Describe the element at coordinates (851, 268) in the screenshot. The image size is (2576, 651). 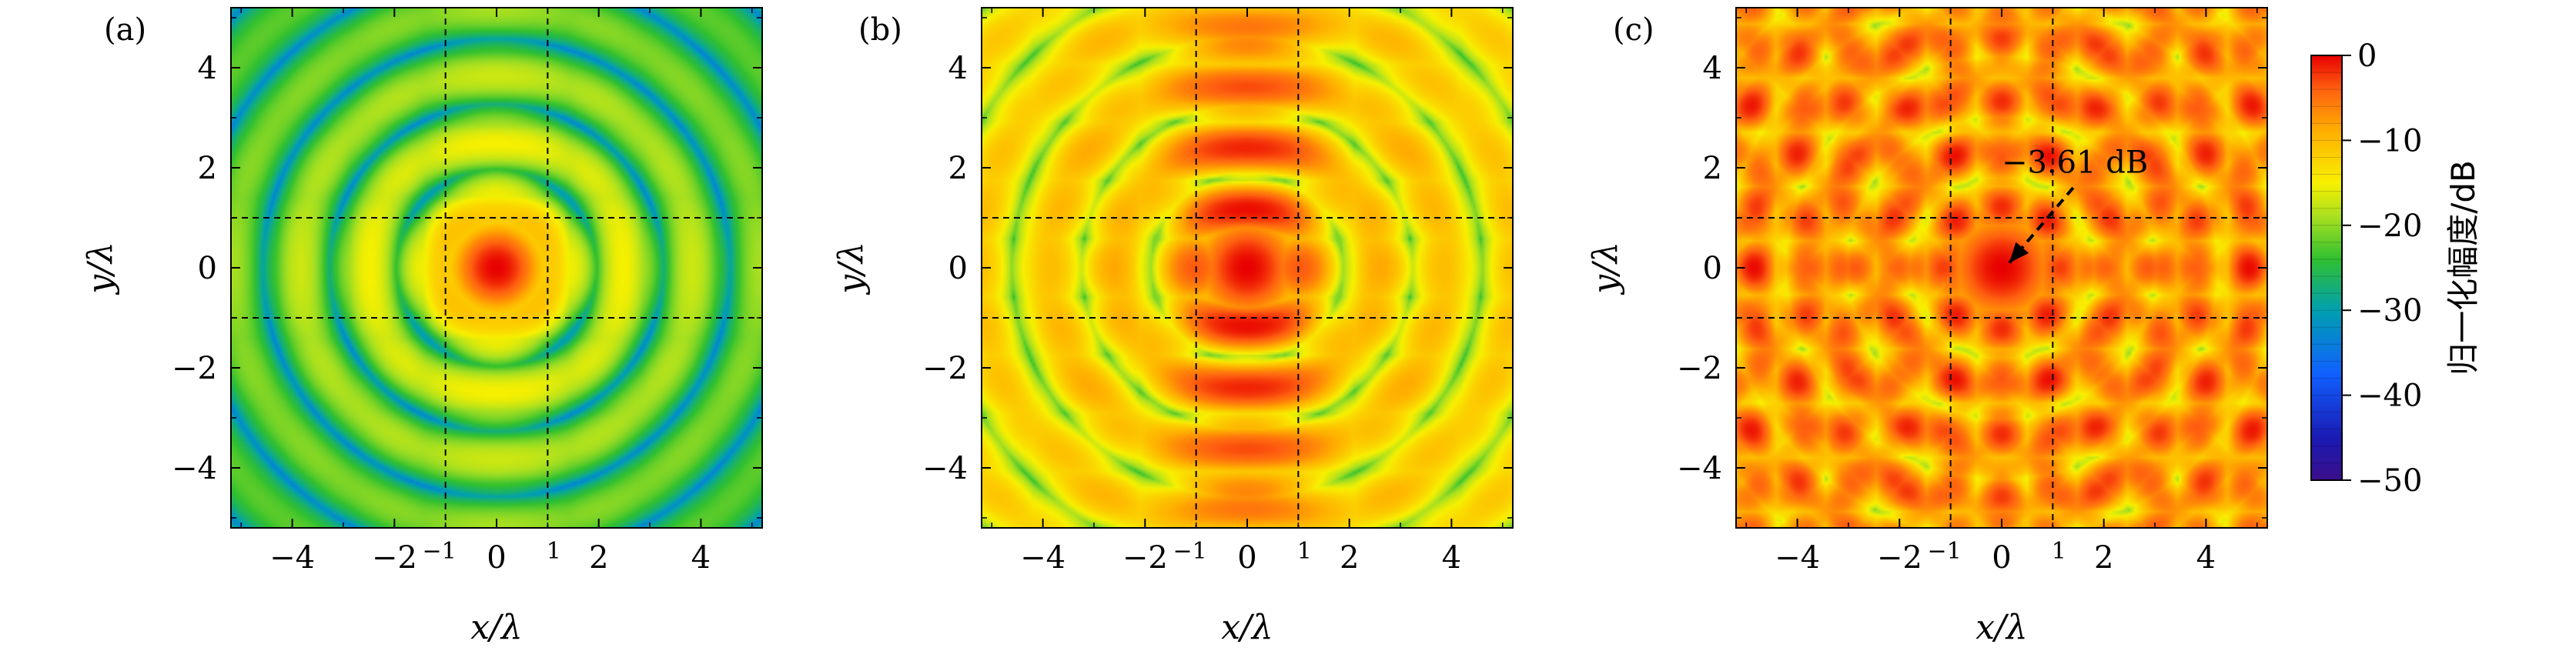
I see `y-axis-label-b: y/λ` at that location.